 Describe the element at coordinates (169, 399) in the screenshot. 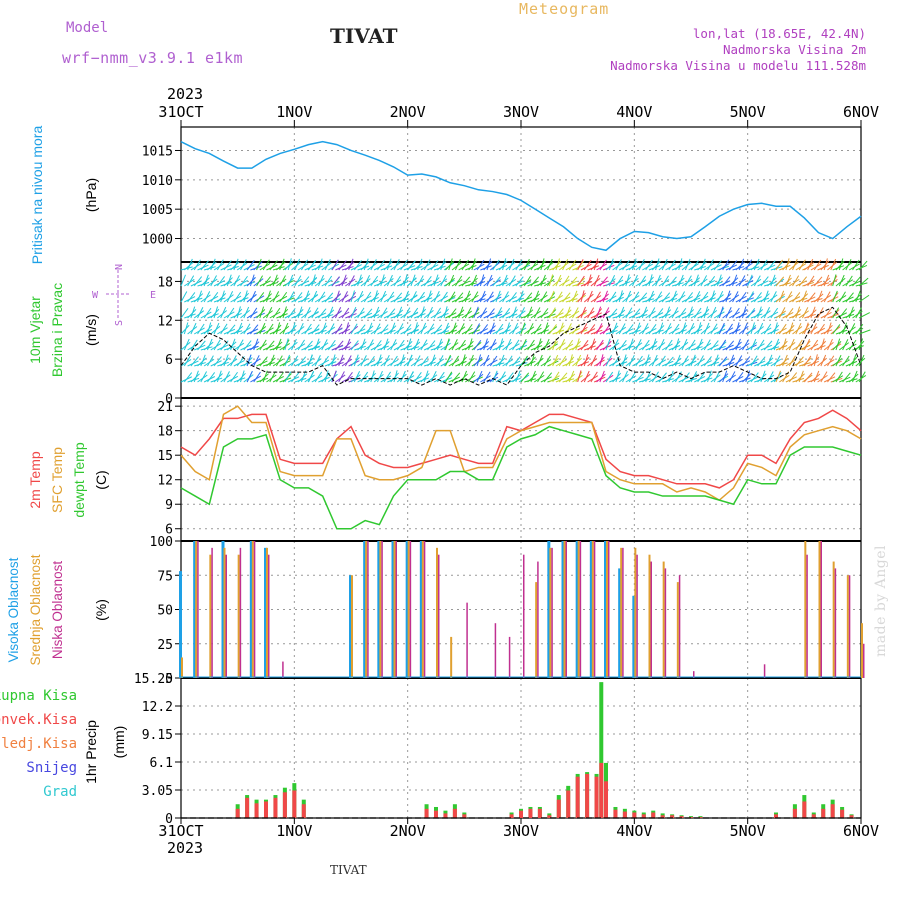

I see `y-tick-label: 0` at that location.